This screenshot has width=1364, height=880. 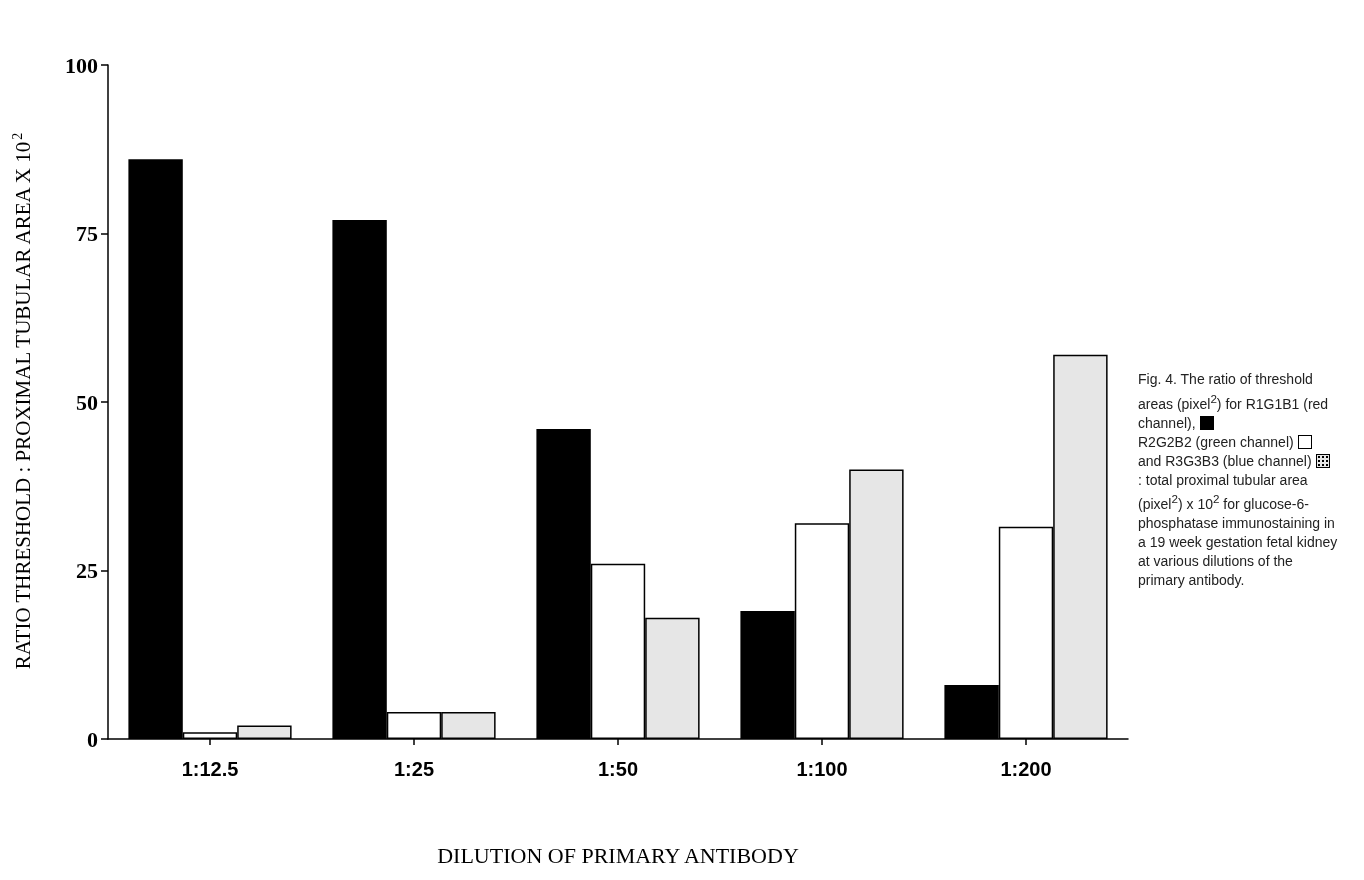 What do you see at coordinates (210, 769) in the screenshot?
I see `x-tick-label: 1:12.5` at bounding box center [210, 769].